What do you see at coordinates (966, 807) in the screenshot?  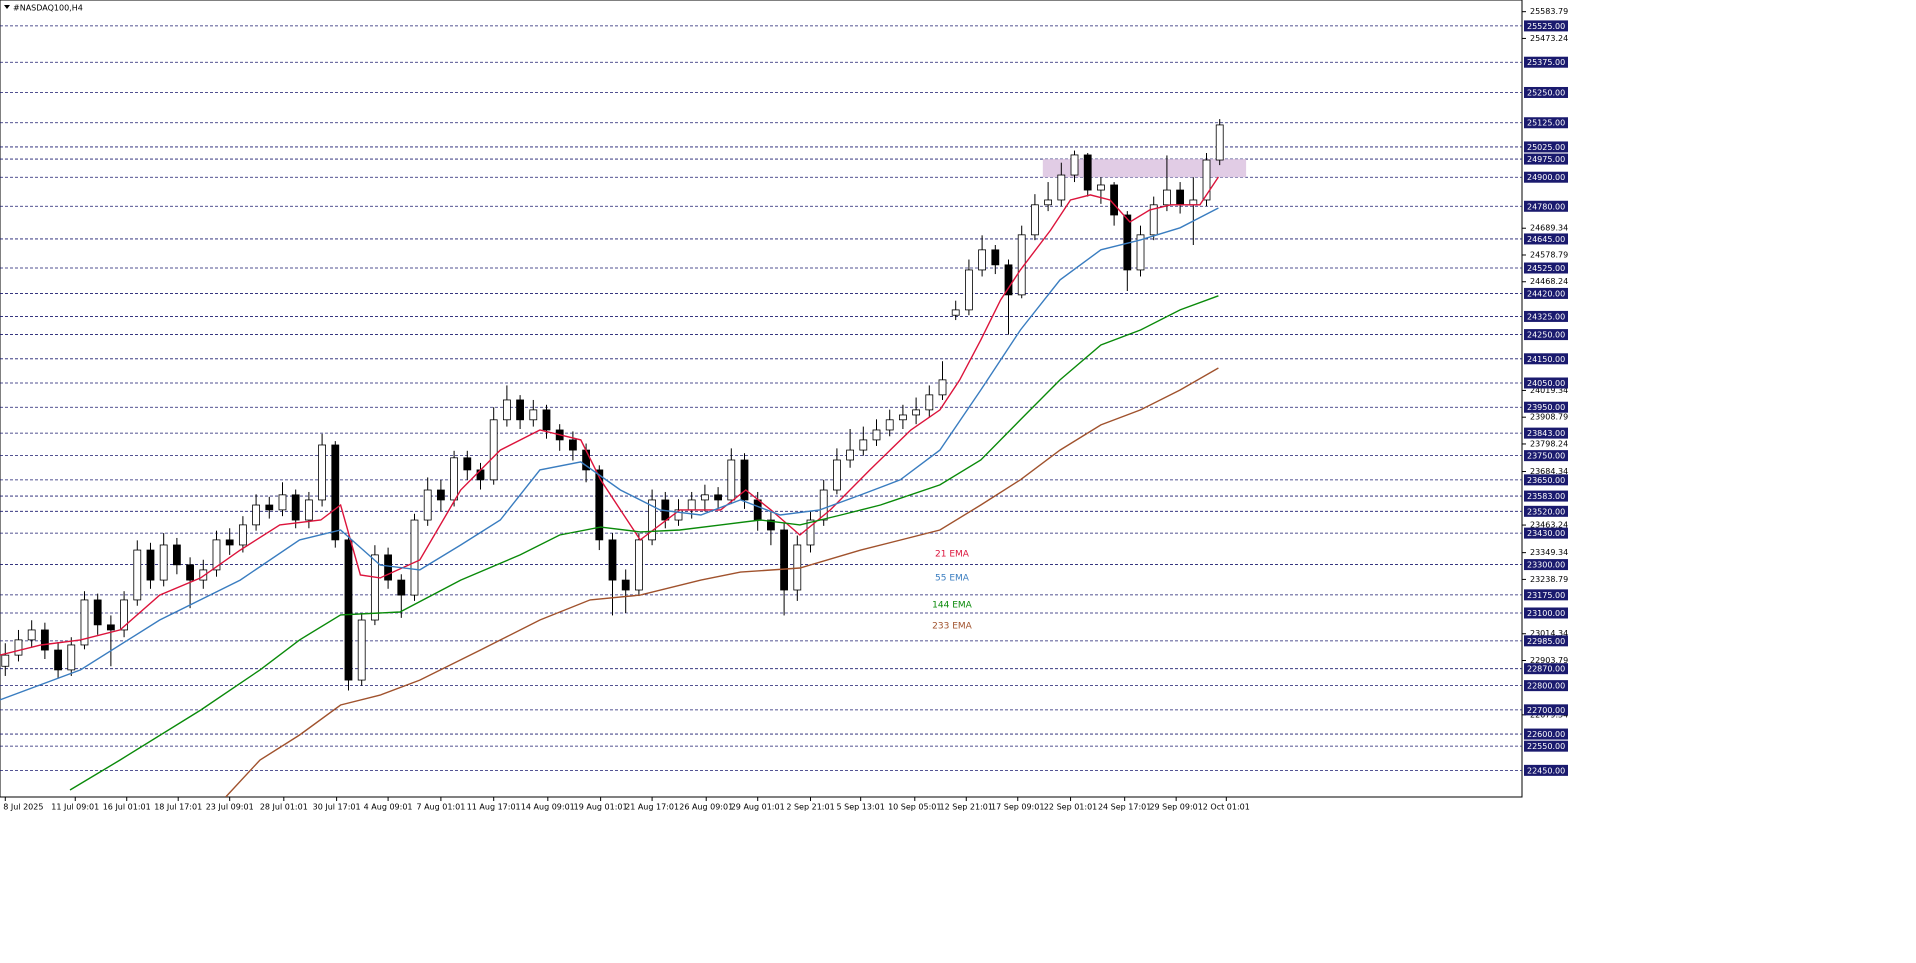 I see `x-tick-label: 12 Sep 21:01` at bounding box center [966, 807].